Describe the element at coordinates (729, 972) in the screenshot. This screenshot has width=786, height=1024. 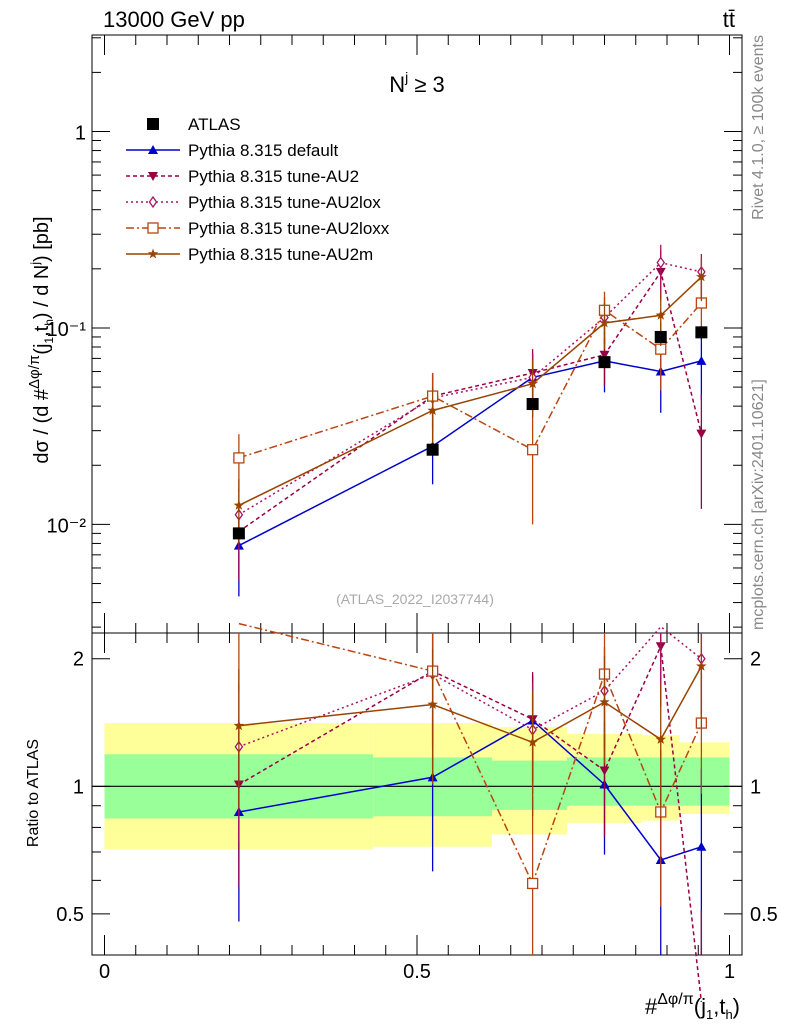
I see `x-tick-label: 1` at that location.